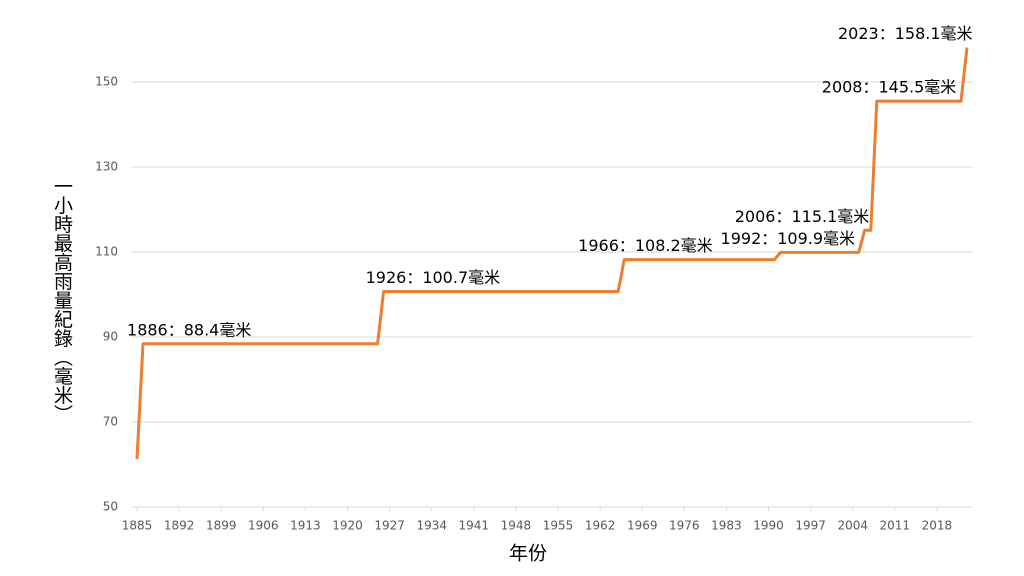 The height and width of the screenshot is (576, 1024). I want to click on data-label: 2008：145.5毫米, so click(889, 87).